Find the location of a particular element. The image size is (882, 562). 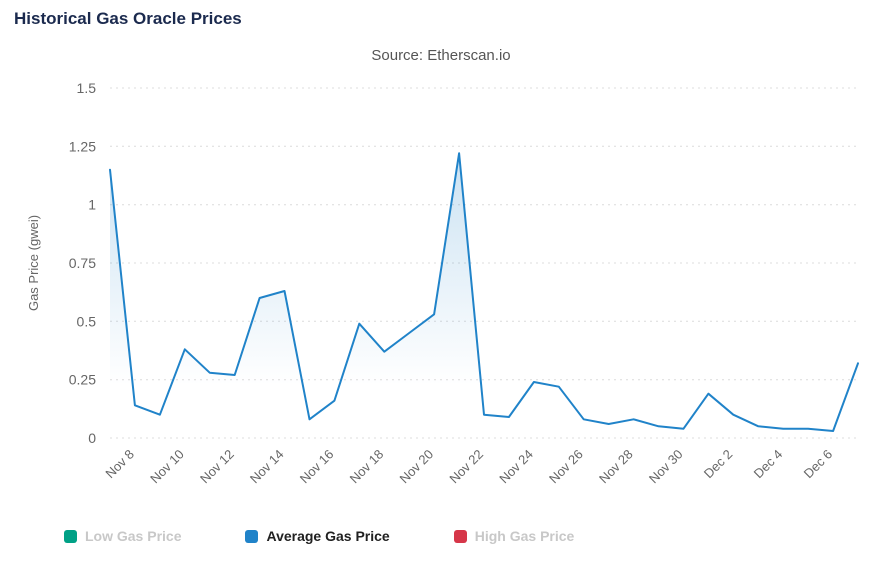

y-axis-title: Gas Price (gwei) is located at coordinates (33, 263).